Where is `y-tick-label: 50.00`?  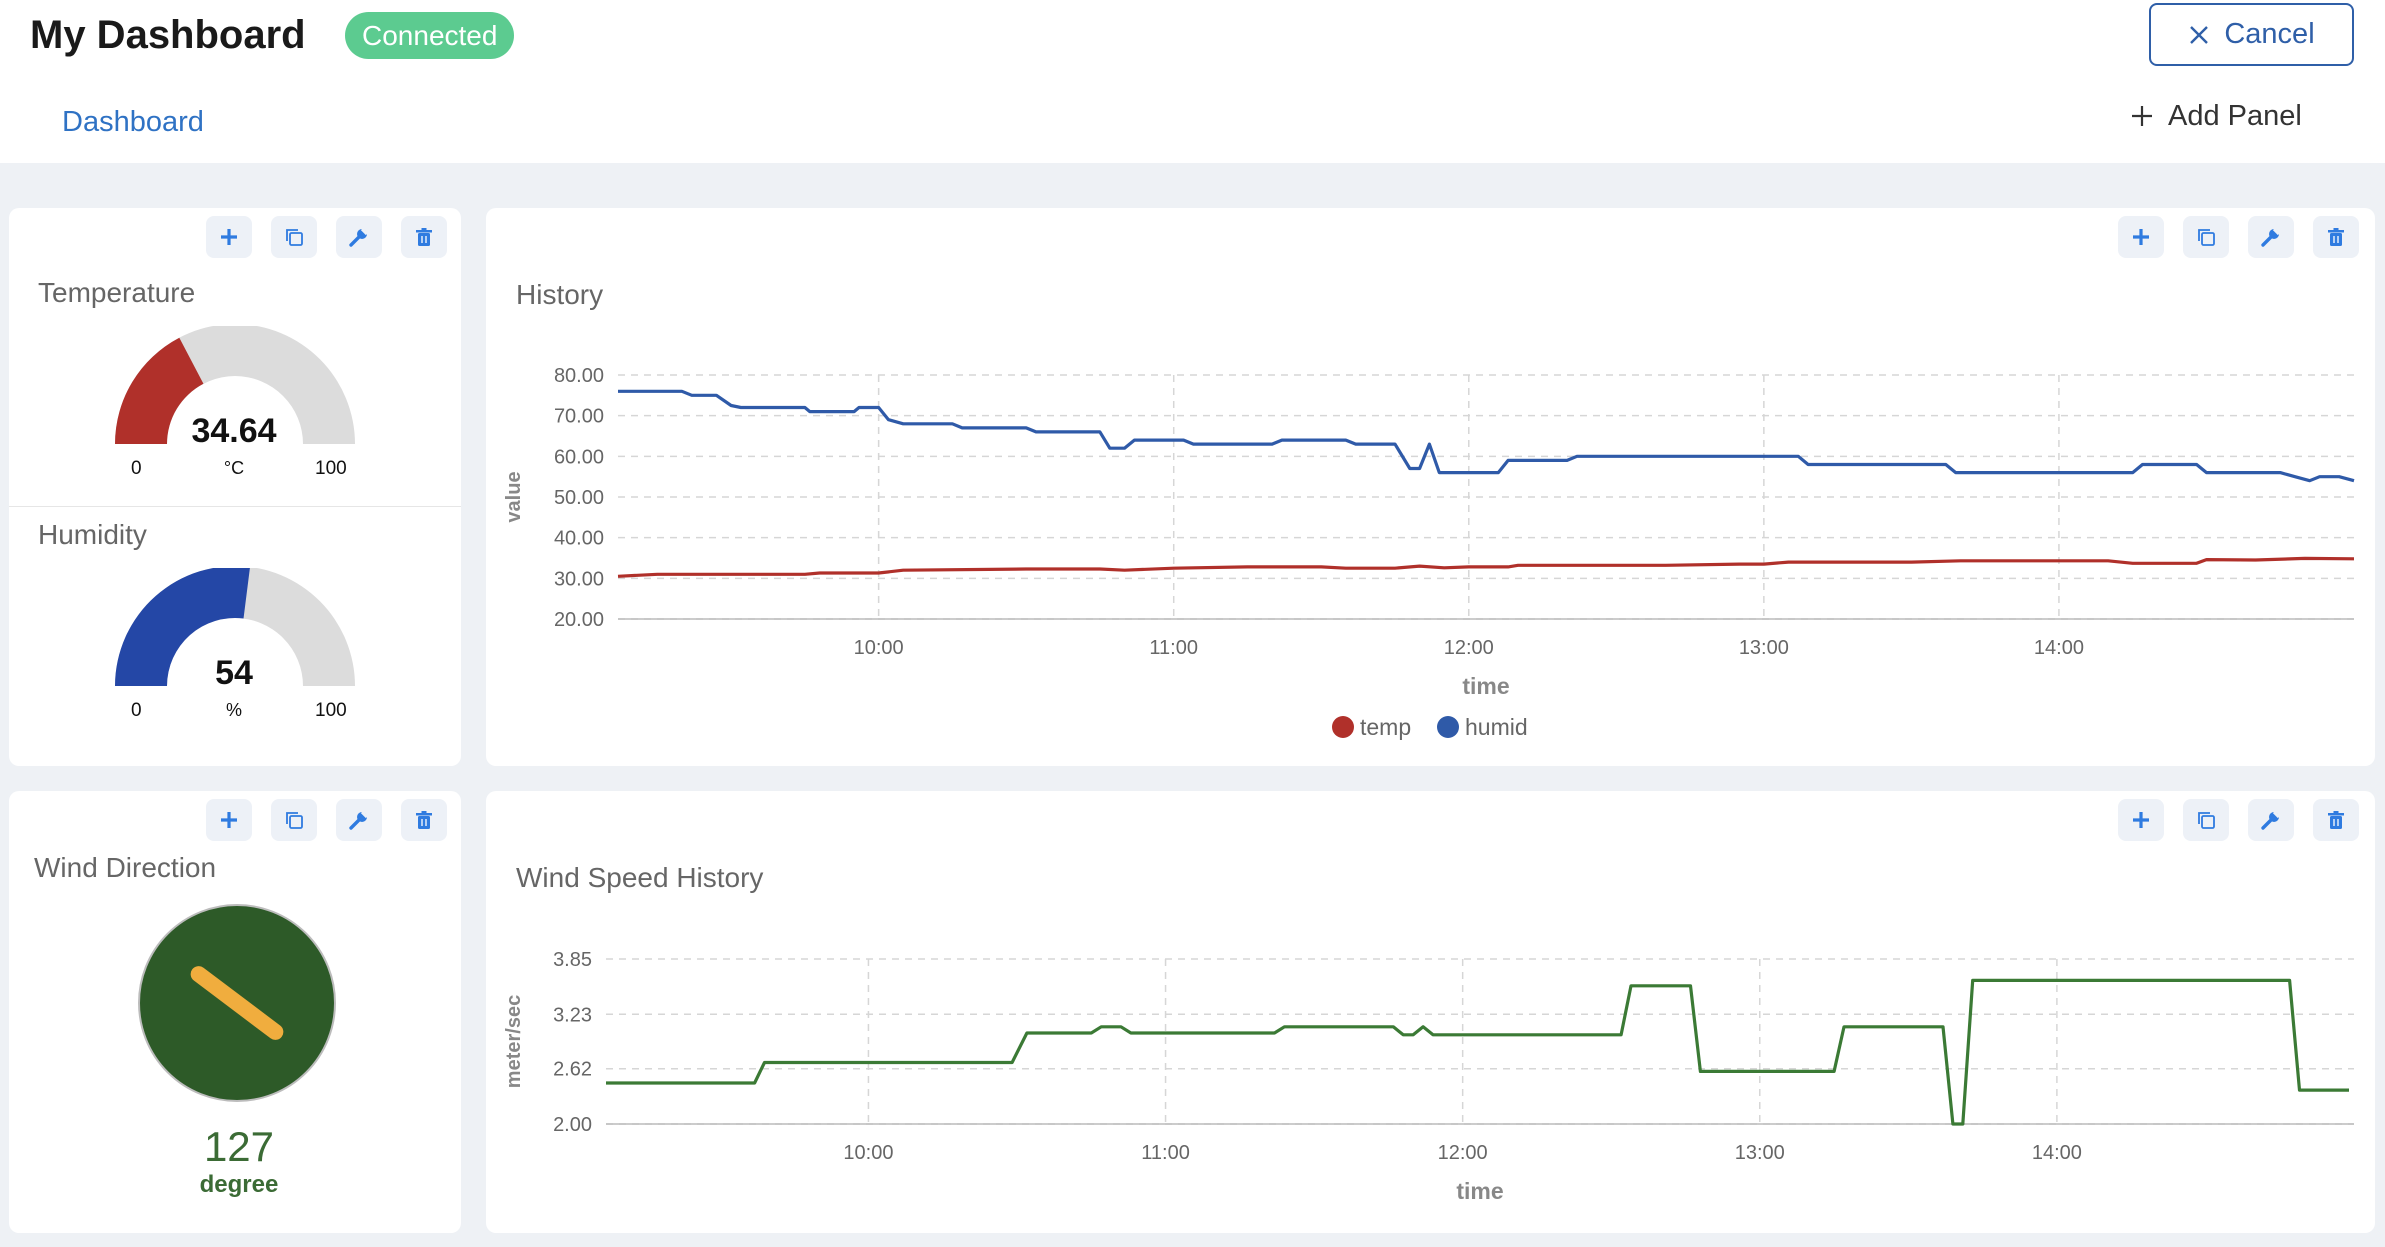 y-tick-label: 50.00 is located at coordinates (579, 498).